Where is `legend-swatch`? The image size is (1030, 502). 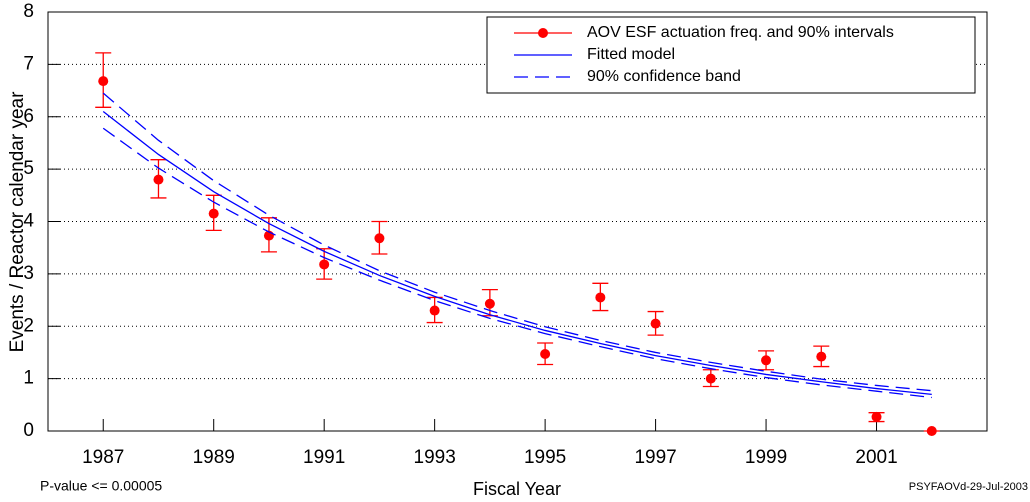
legend-swatch is located at coordinates (543, 33).